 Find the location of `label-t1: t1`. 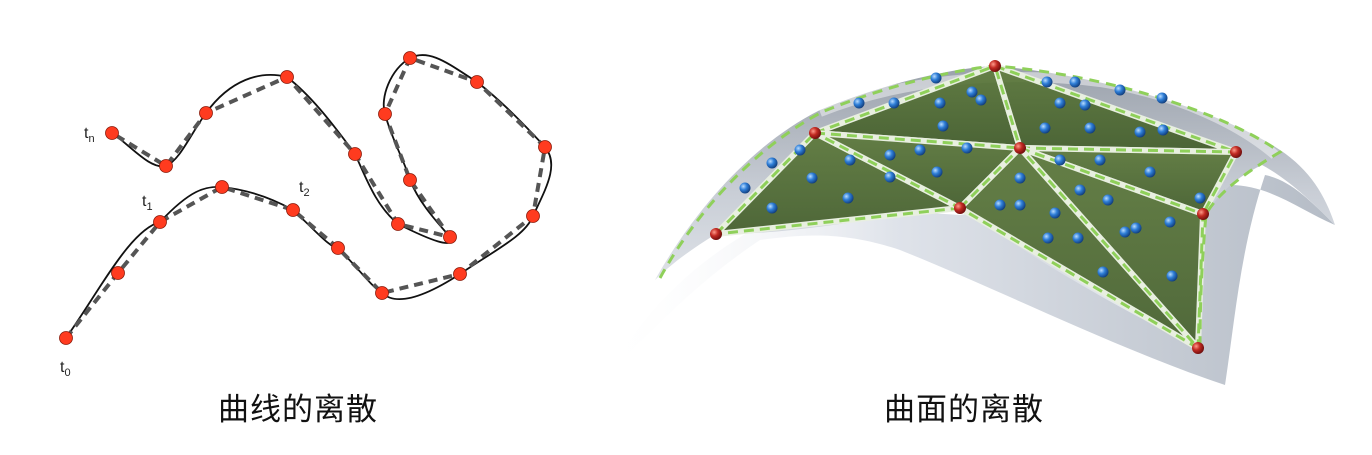

label-t1: t1 is located at coordinates (147, 203).